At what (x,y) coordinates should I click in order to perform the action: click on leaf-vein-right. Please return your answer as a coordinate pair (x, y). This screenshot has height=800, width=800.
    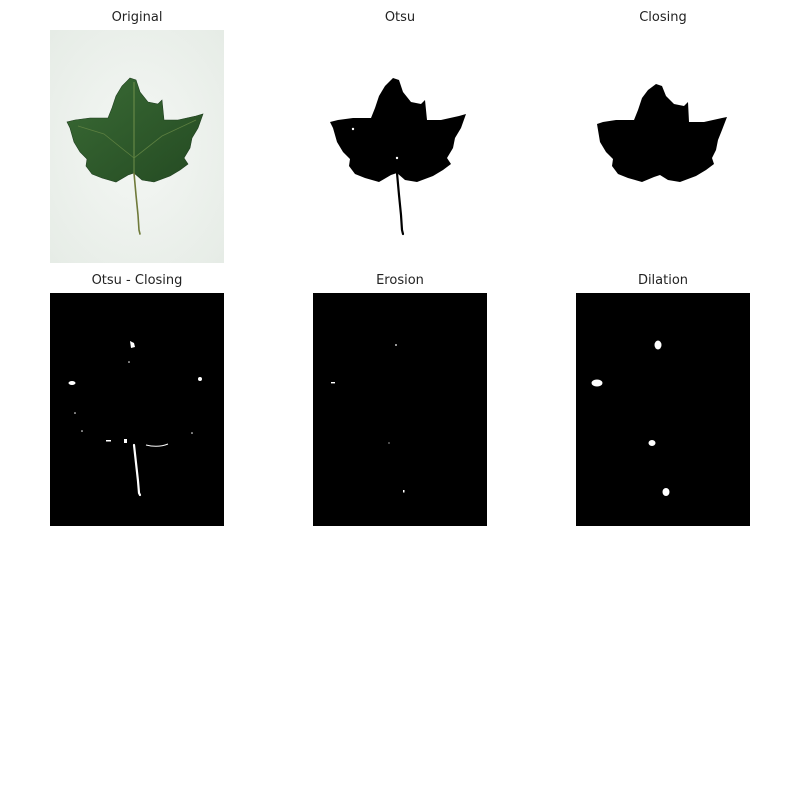
    Looking at the image, I should click on (165, 139).